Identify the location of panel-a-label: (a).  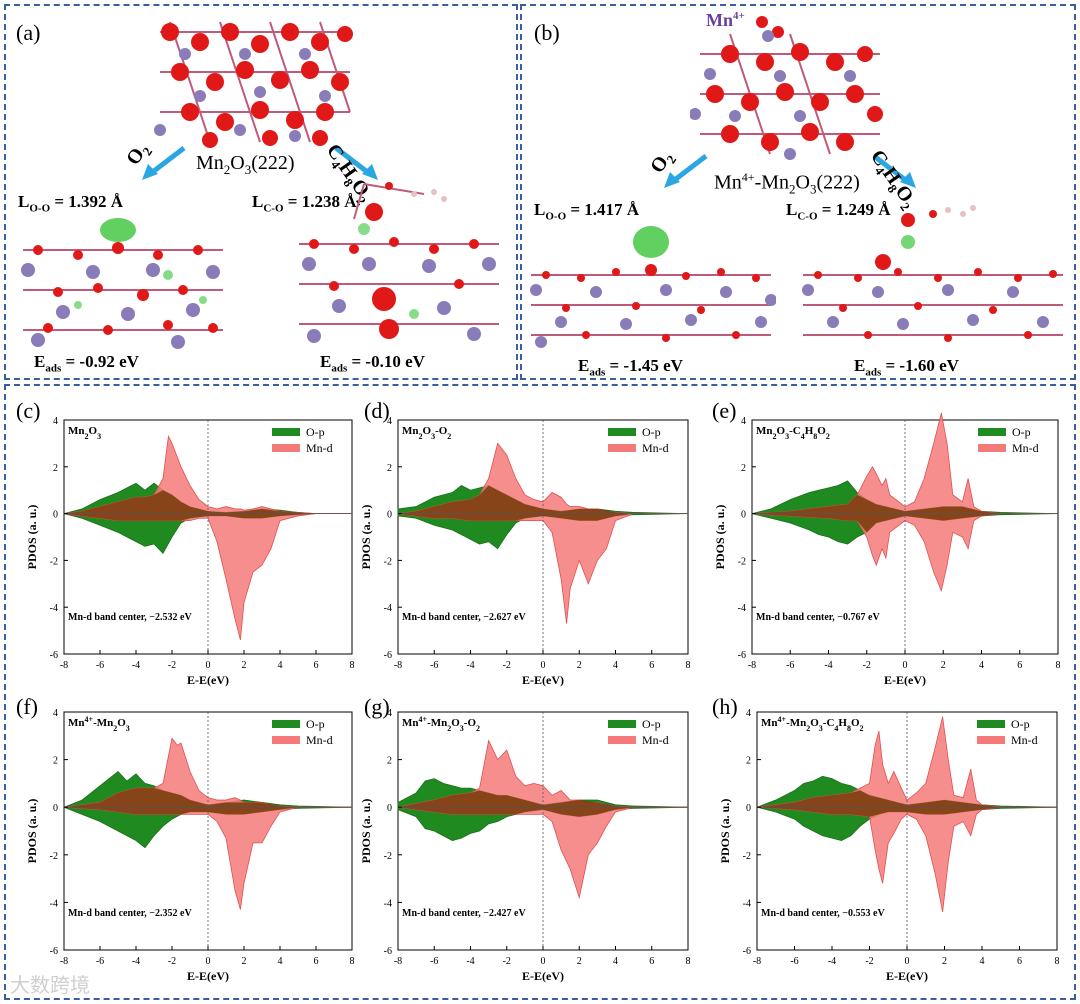
(28, 32).